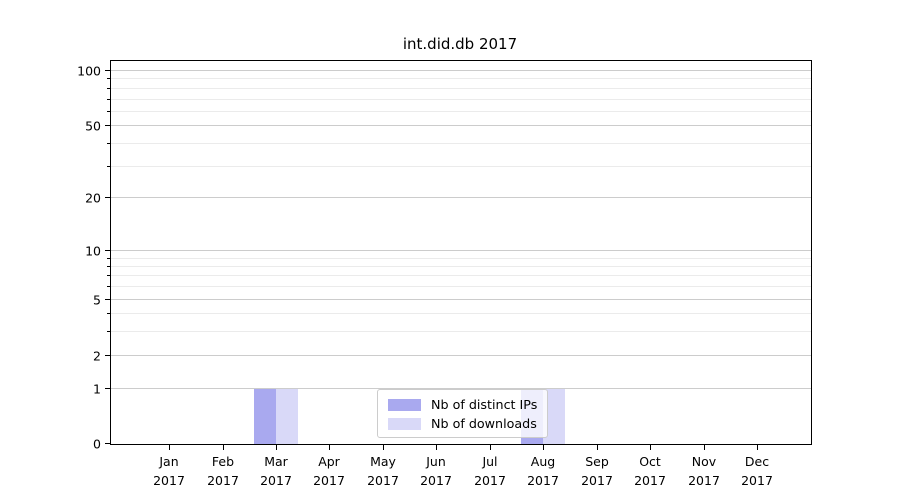 The height and width of the screenshot is (500, 900). I want to click on x-tick-month: Apr, so click(329, 461).